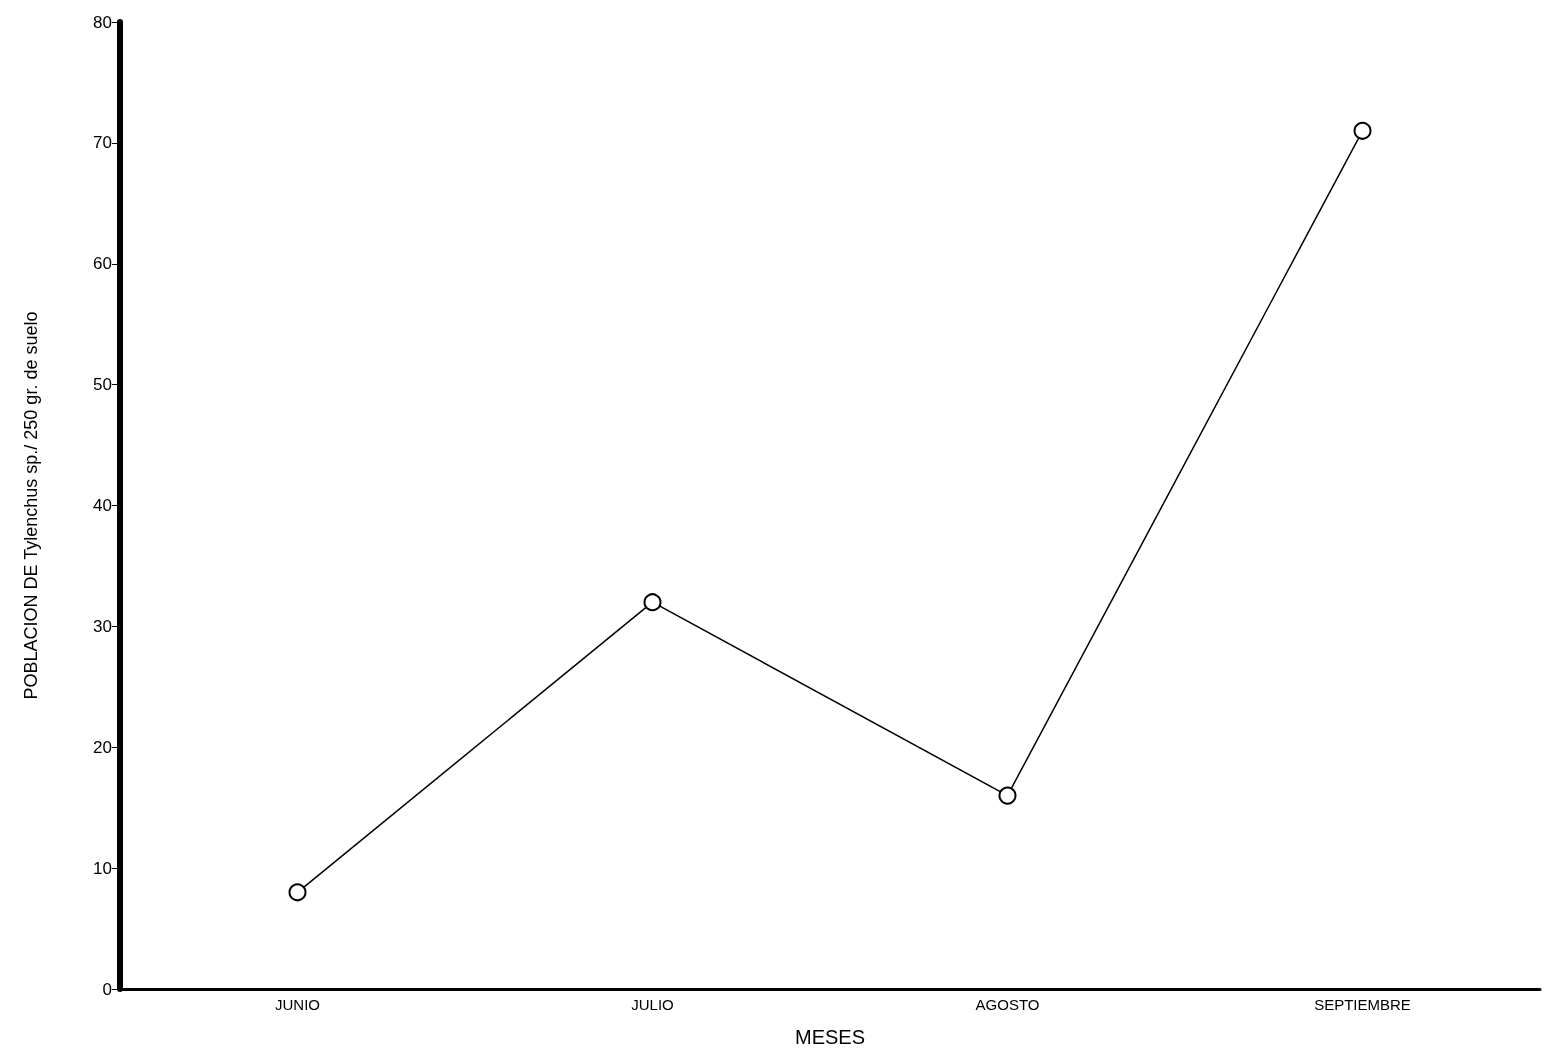  I want to click on x-tick-label: JUNIO, so click(297, 1004).